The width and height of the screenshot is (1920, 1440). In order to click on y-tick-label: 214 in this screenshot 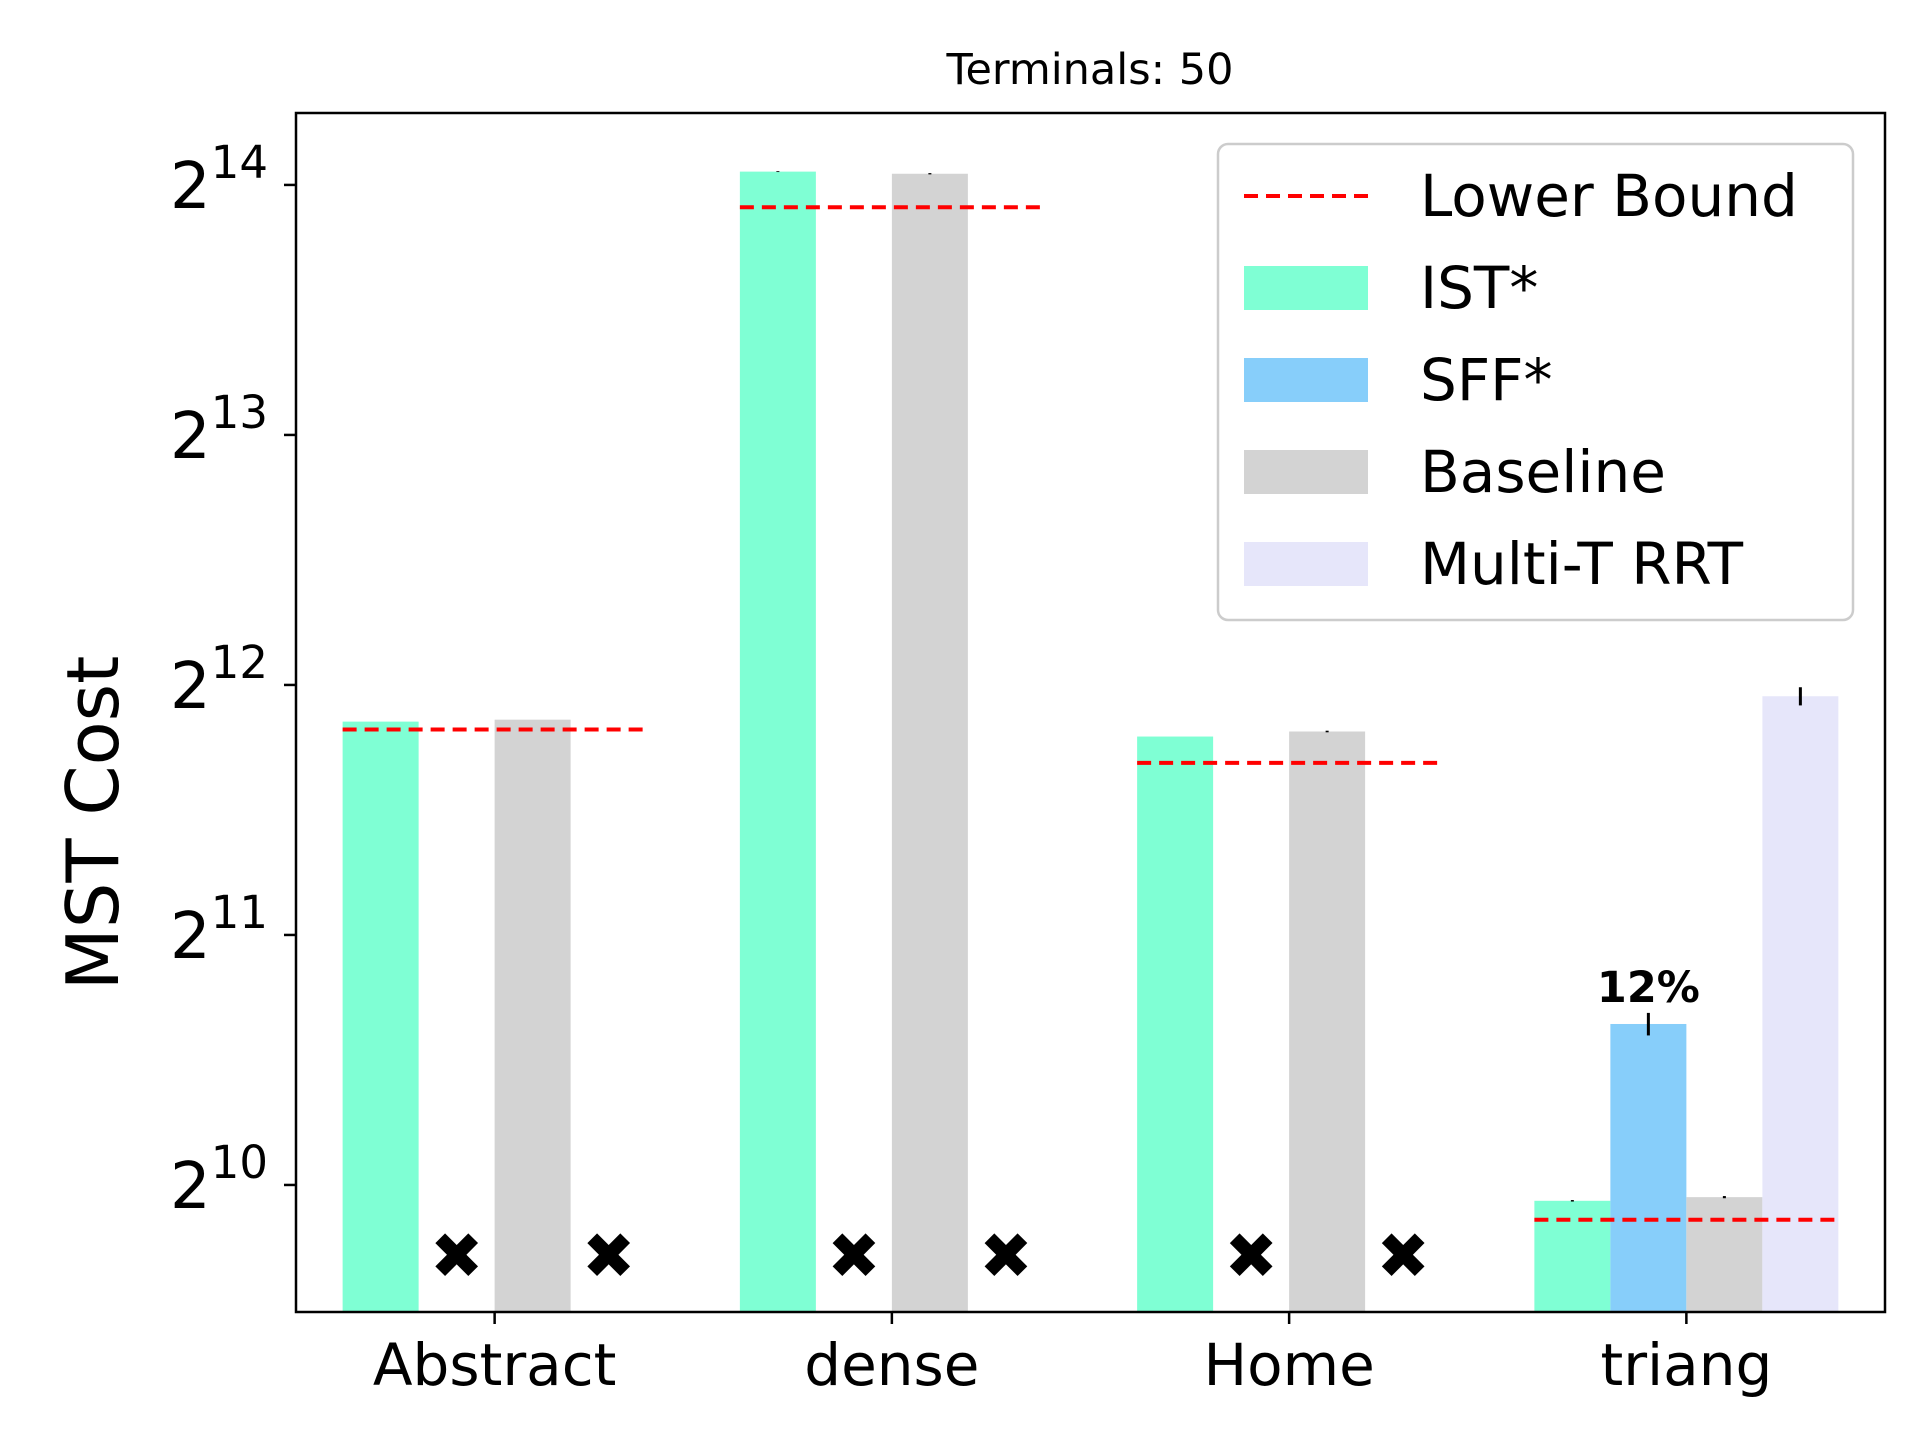, I will do `click(219, 180)`.